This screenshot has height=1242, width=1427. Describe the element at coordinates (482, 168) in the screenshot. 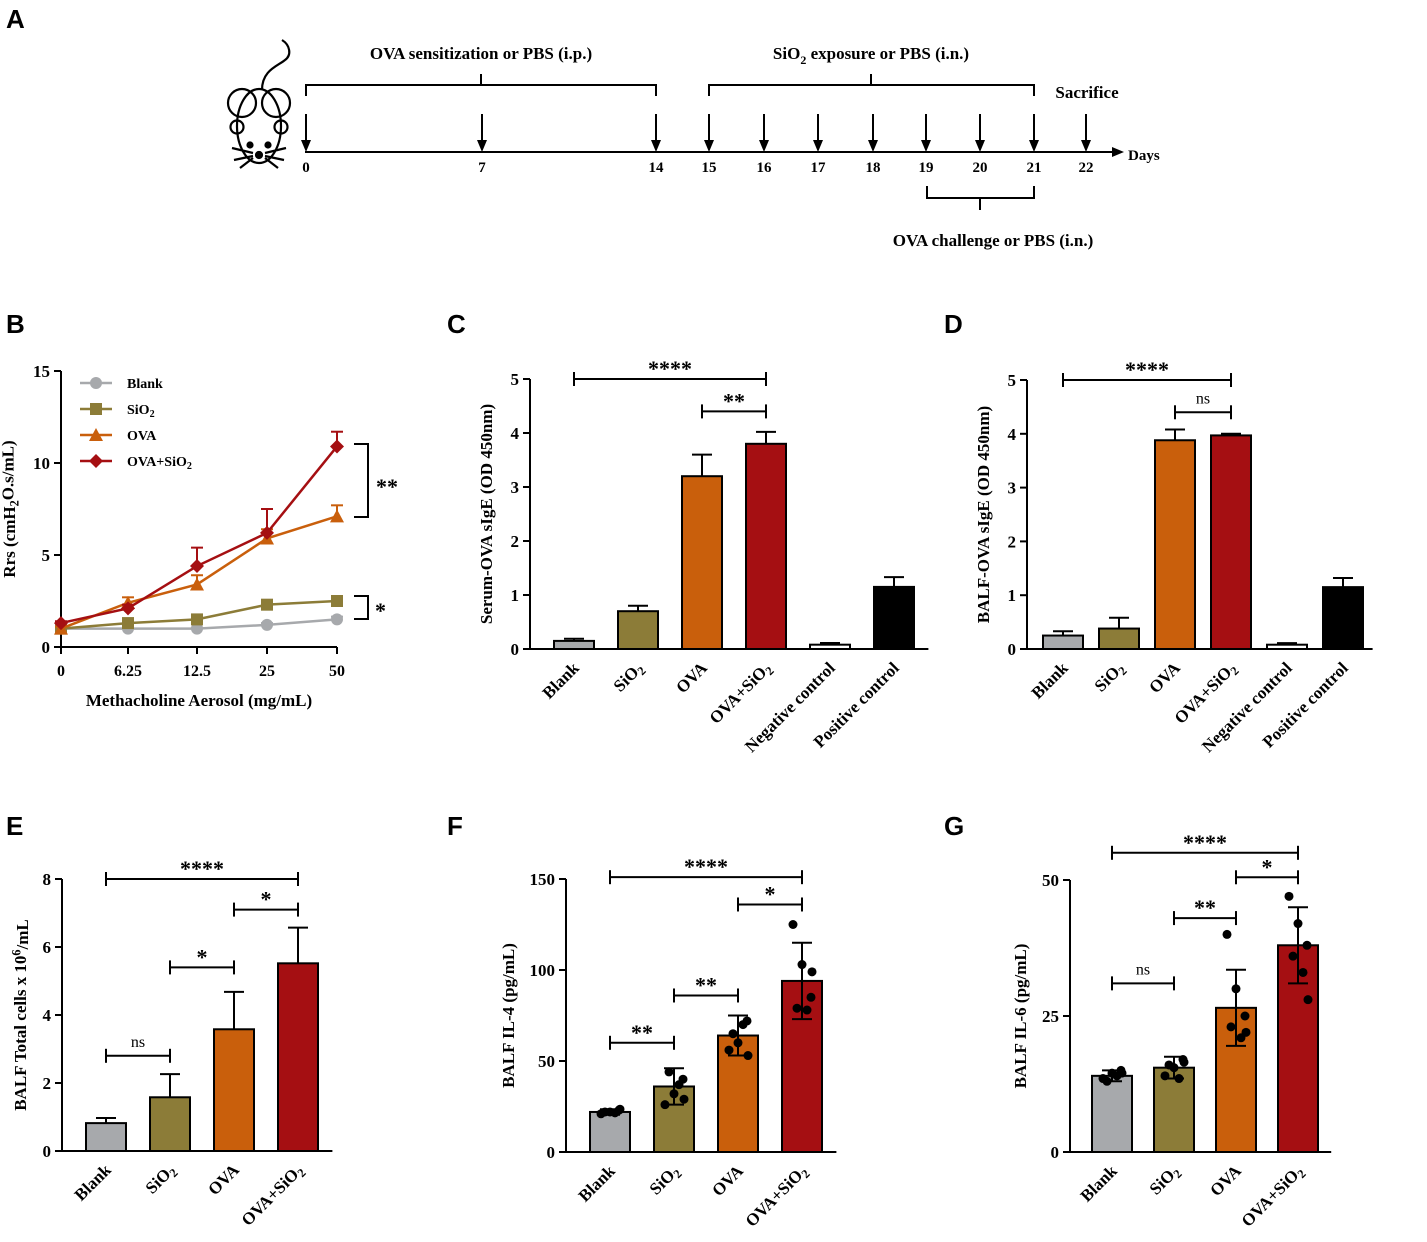

I see `day-tick-label: 7` at that location.